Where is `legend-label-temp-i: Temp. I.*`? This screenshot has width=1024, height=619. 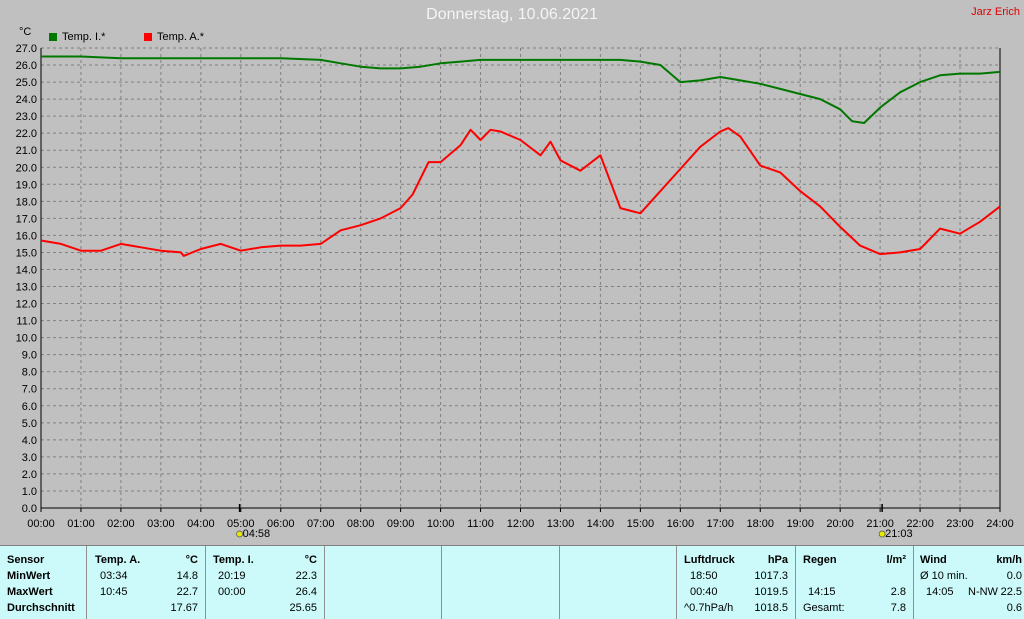 legend-label-temp-i: Temp. I.* is located at coordinates (84, 37).